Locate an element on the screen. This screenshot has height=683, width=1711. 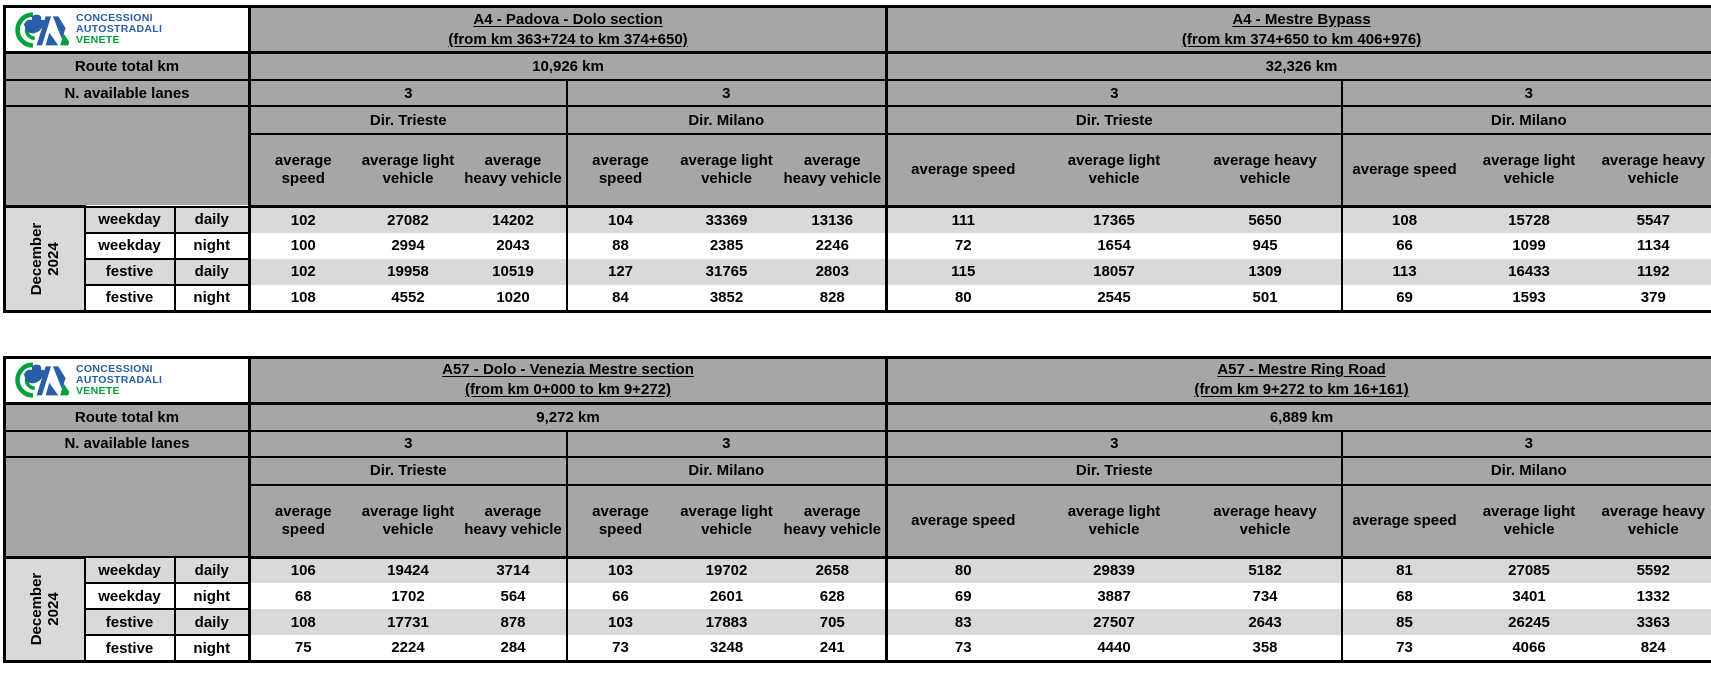
route-total-value: 10,926 km is located at coordinates (567, 65).